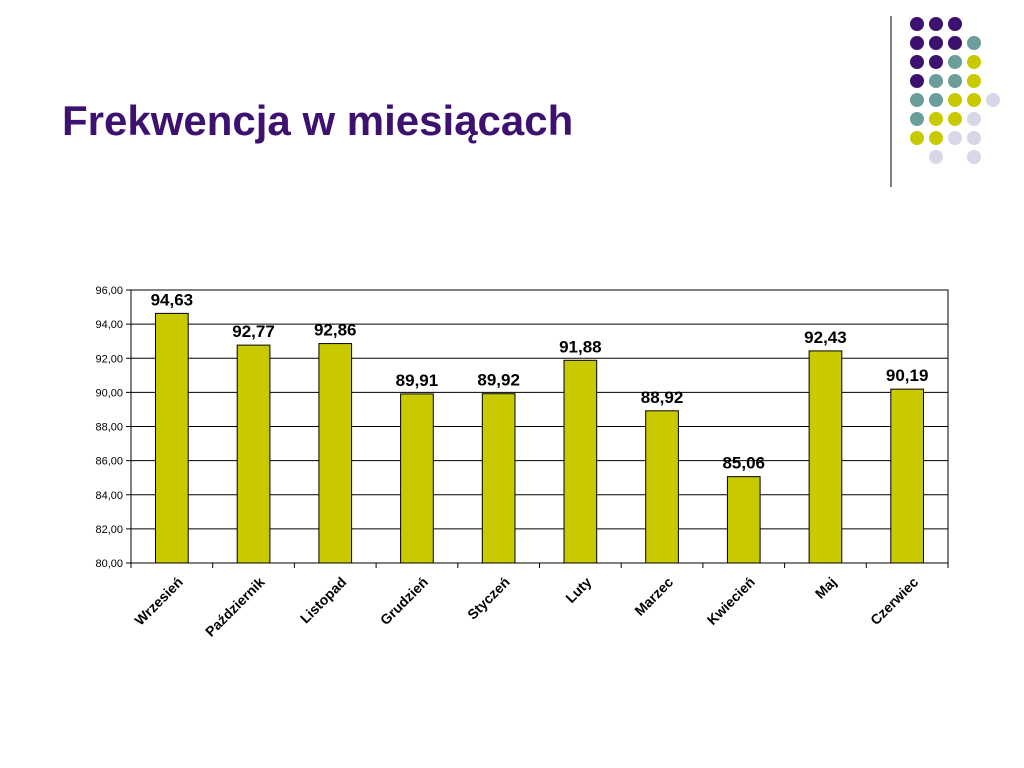 The height and width of the screenshot is (768, 1024). Describe the element at coordinates (488, 598) in the screenshot. I see `x-tick-label: Styczeń` at that location.